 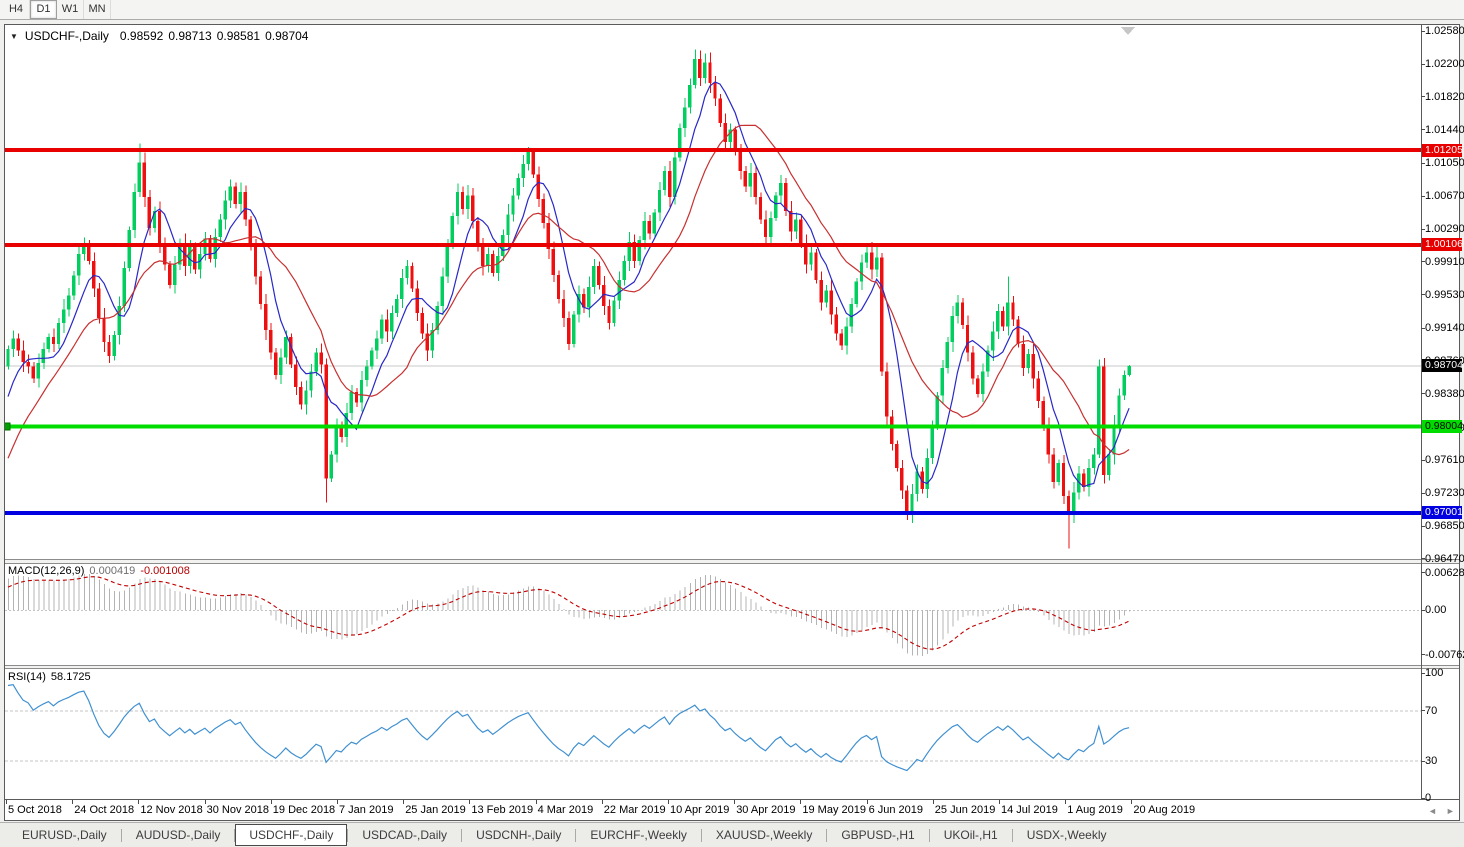 What do you see at coordinates (764, 835) in the screenshot?
I see `tab-xauusd-weekly: XAUUSD-,Weekly` at bounding box center [764, 835].